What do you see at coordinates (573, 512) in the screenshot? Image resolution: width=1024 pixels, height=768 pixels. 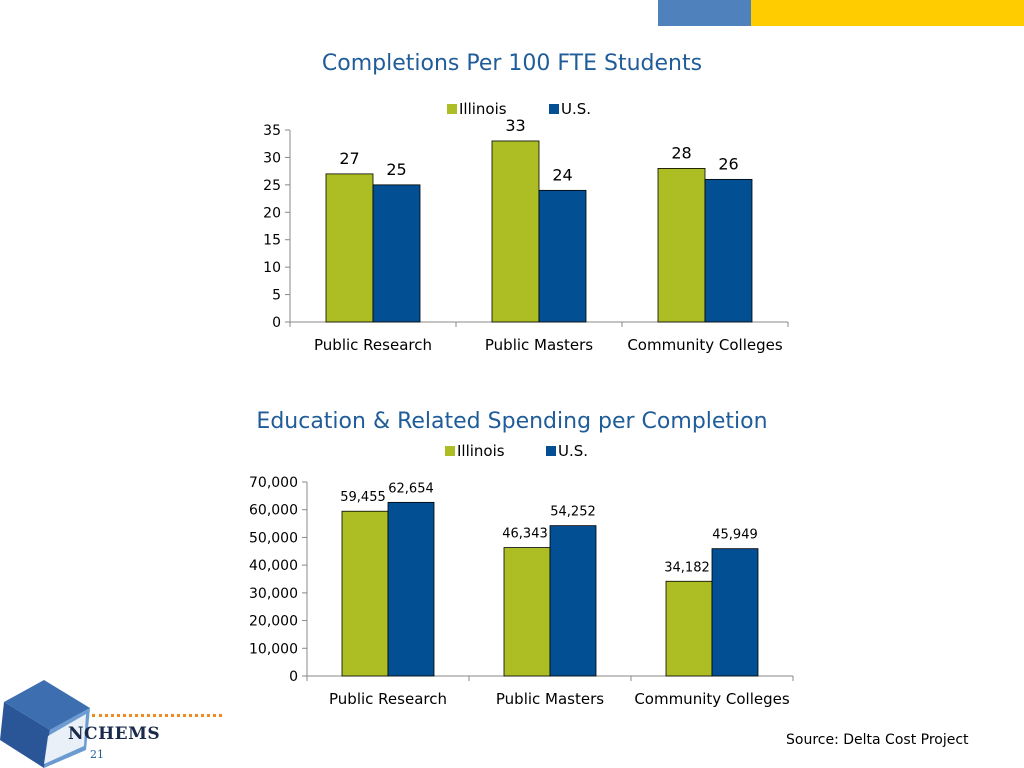 I see `chart2-data-label: 54,252` at bounding box center [573, 512].